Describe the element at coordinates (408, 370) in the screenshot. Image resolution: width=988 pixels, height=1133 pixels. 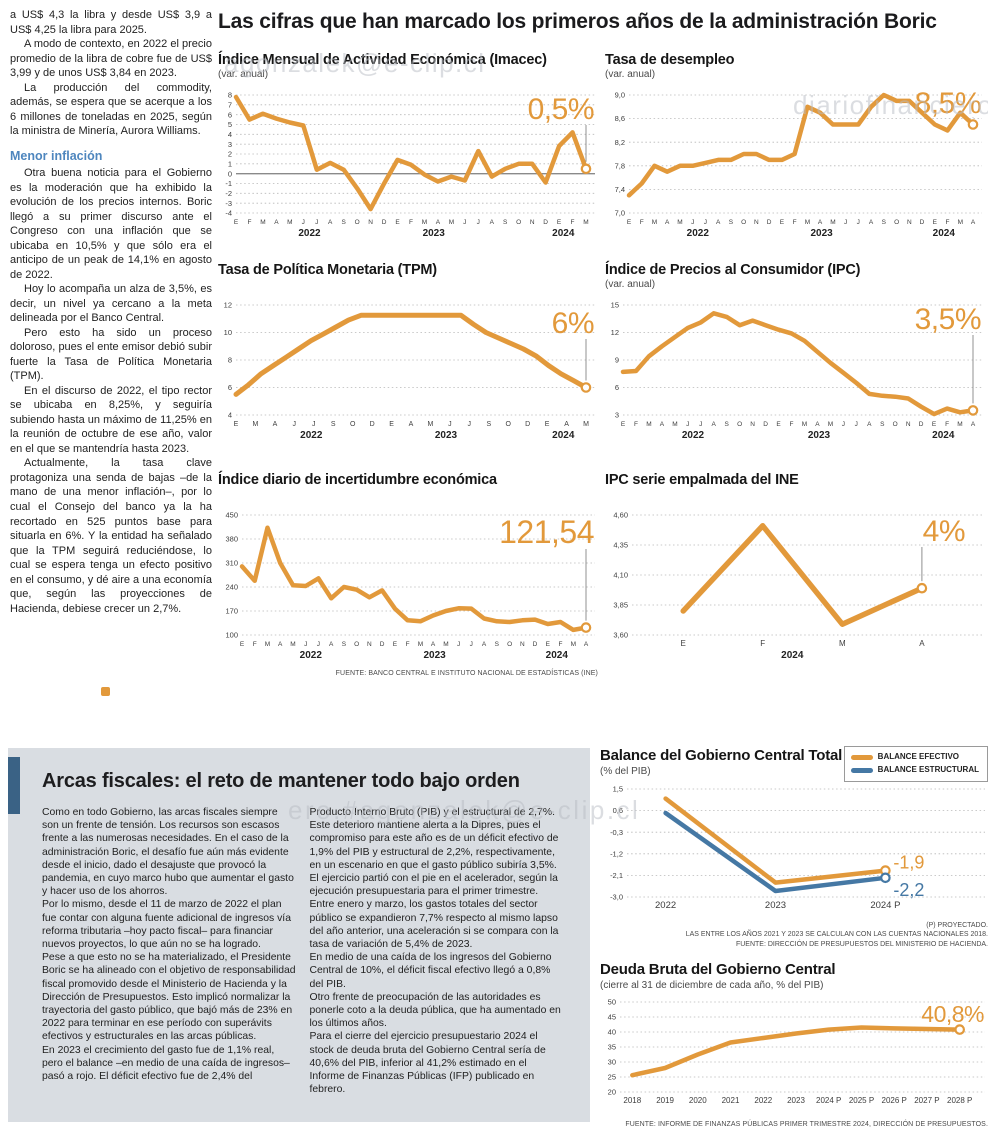
I see `chart-plot: 12 10 8 6 4 E M A J J S O D E A M J J S O D E A M 2022 2023 2024 6%` at that location.